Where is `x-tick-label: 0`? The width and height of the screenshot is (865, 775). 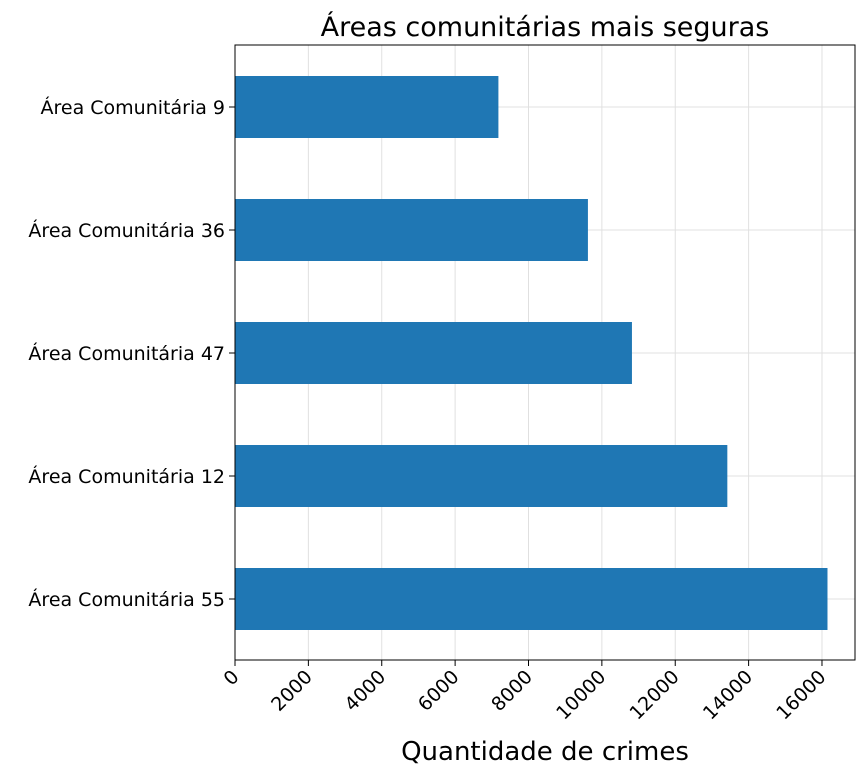 x-tick-label: 0 is located at coordinates (231, 678).